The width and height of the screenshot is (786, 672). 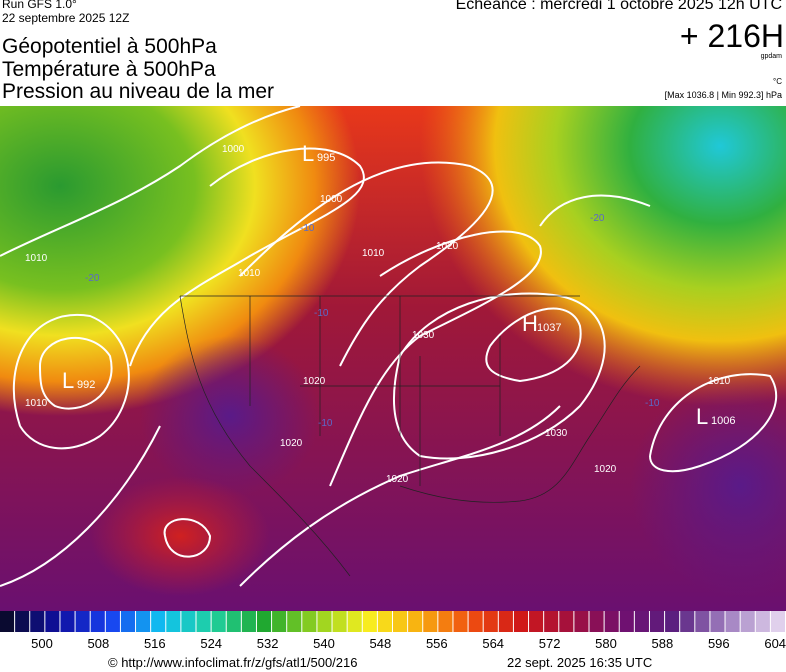 What do you see at coordinates (86, 385) in the screenshot?
I see `center-value: 992` at bounding box center [86, 385].